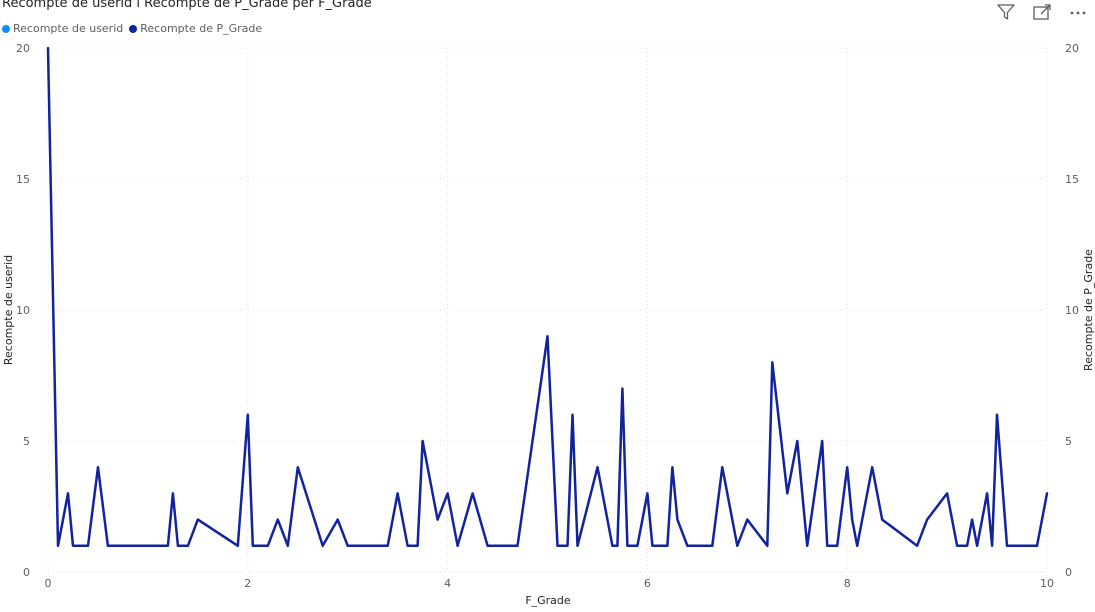  Describe the element at coordinates (1006, 12) in the screenshot. I see `filter-icon` at that location.